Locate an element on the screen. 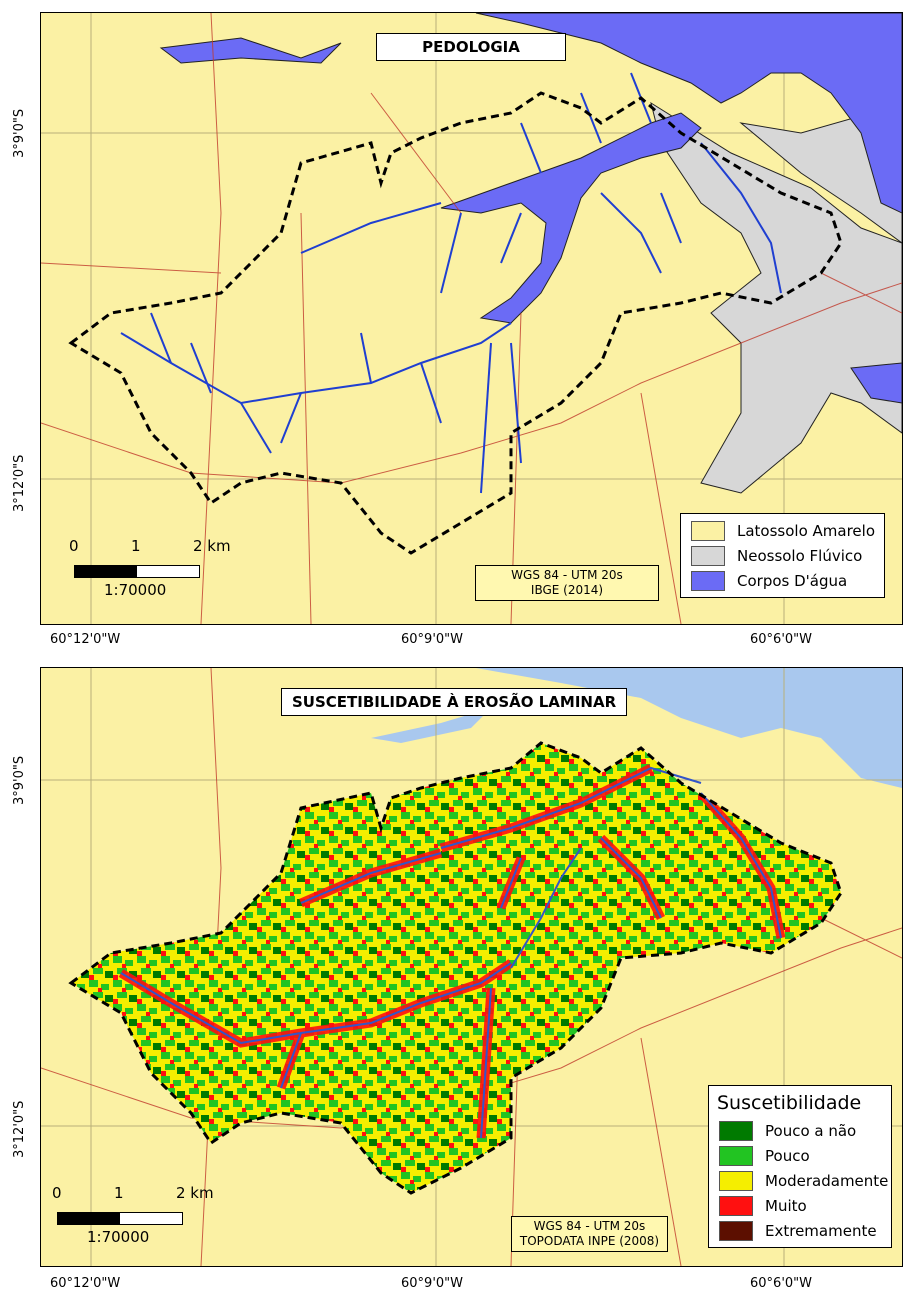 This screenshot has width=916, height=1297. map-title: SUSCETIBILIDADE À EROSÃO LAMINAR is located at coordinates (454, 702).